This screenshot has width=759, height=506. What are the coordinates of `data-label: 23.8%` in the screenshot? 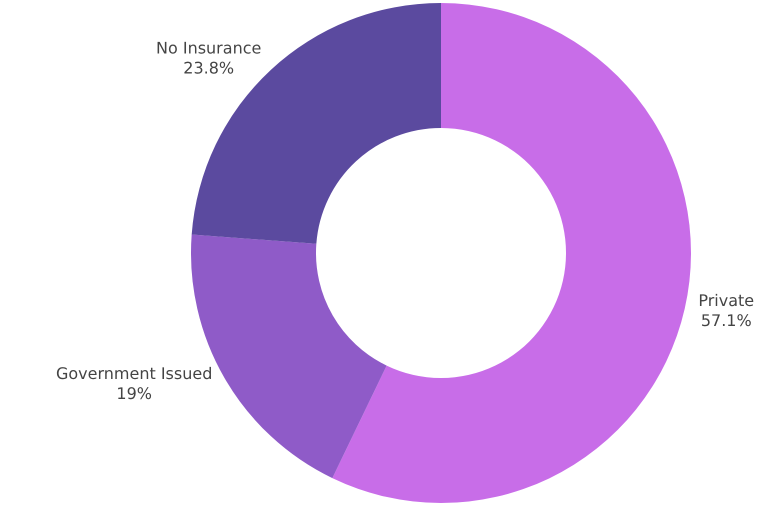 It's located at (208, 68).